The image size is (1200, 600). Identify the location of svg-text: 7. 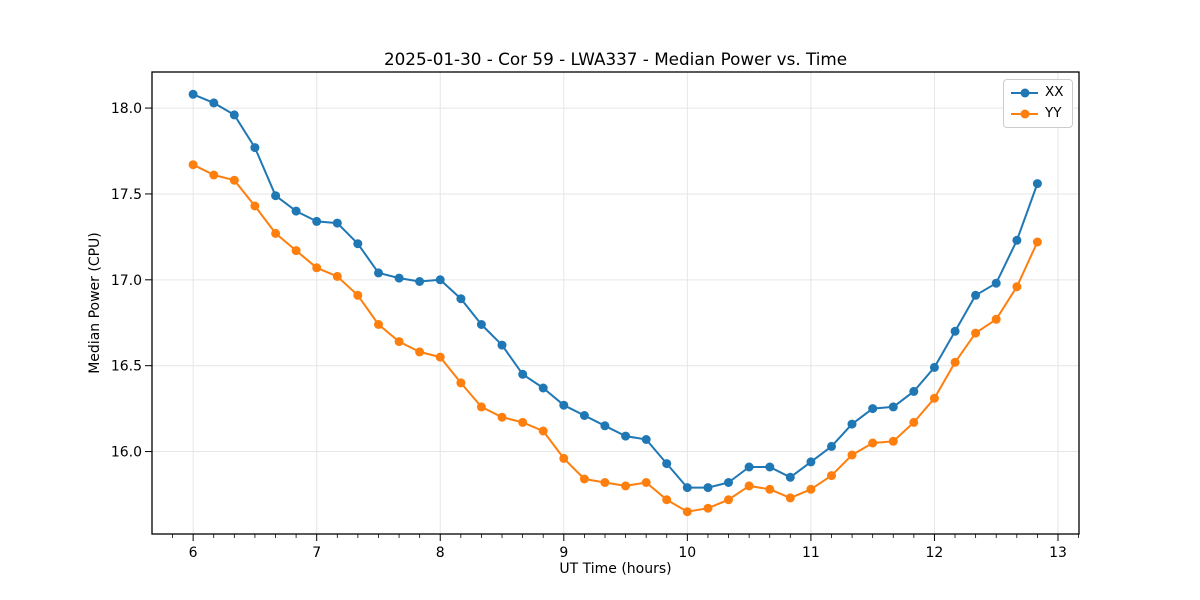
(316, 553).